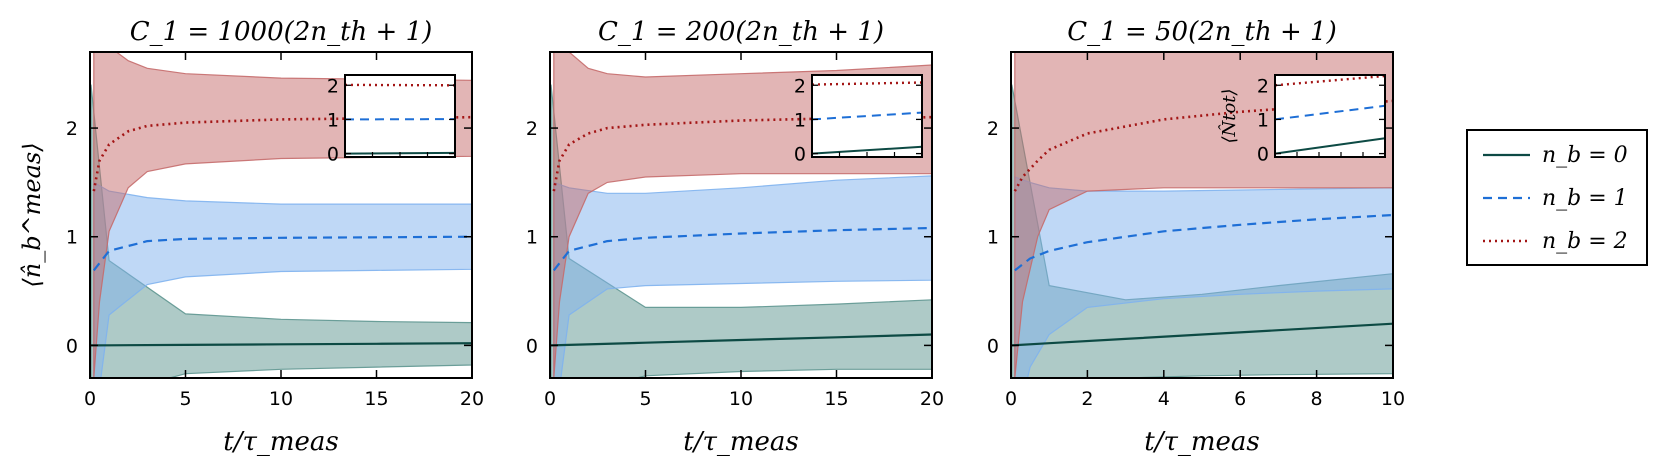 The width and height of the screenshot is (1660, 475). Describe the element at coordinates (741, 32) in the screenshot. I see `panel-title-2: C_1 = 200(2n_th + 1)` at that location.